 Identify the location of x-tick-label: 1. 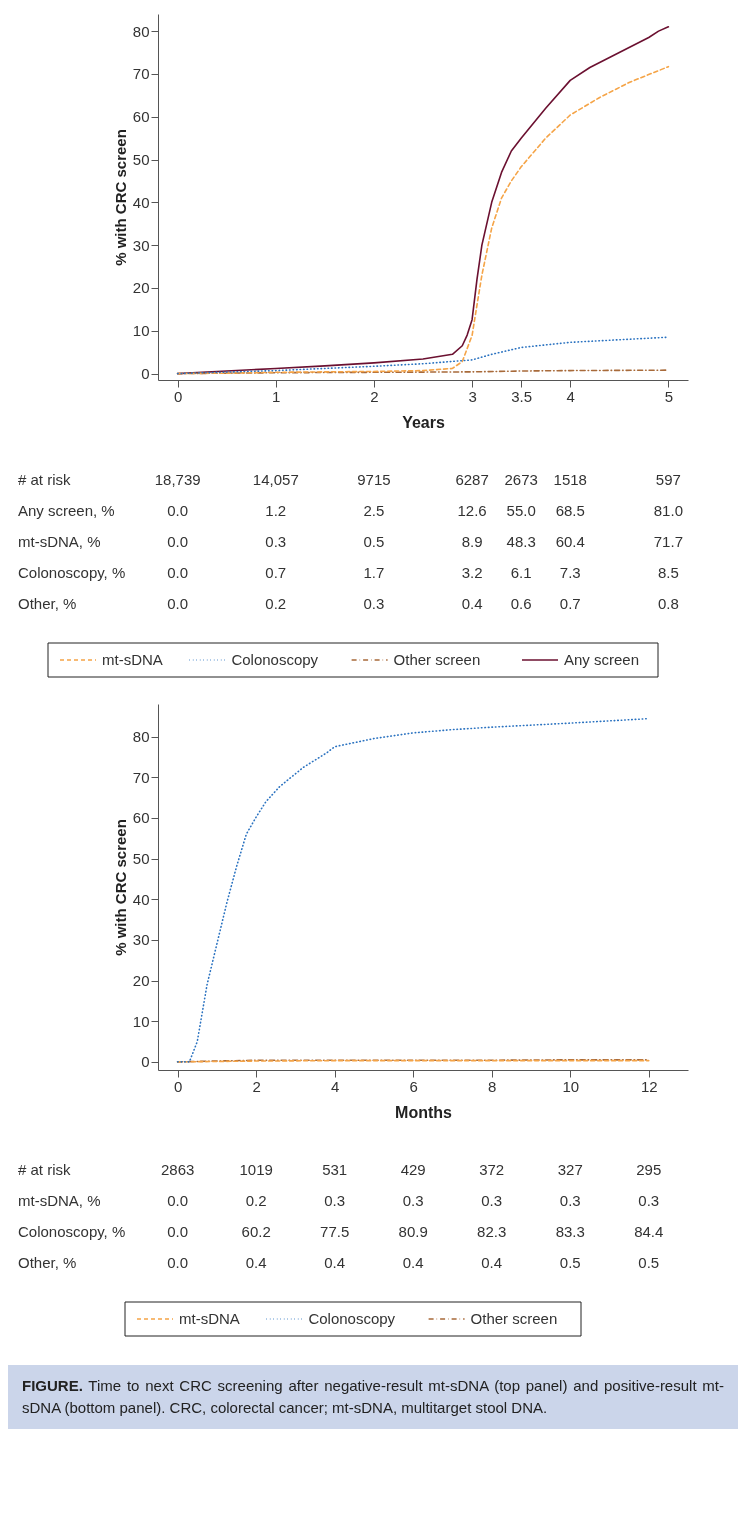
(276, 396).